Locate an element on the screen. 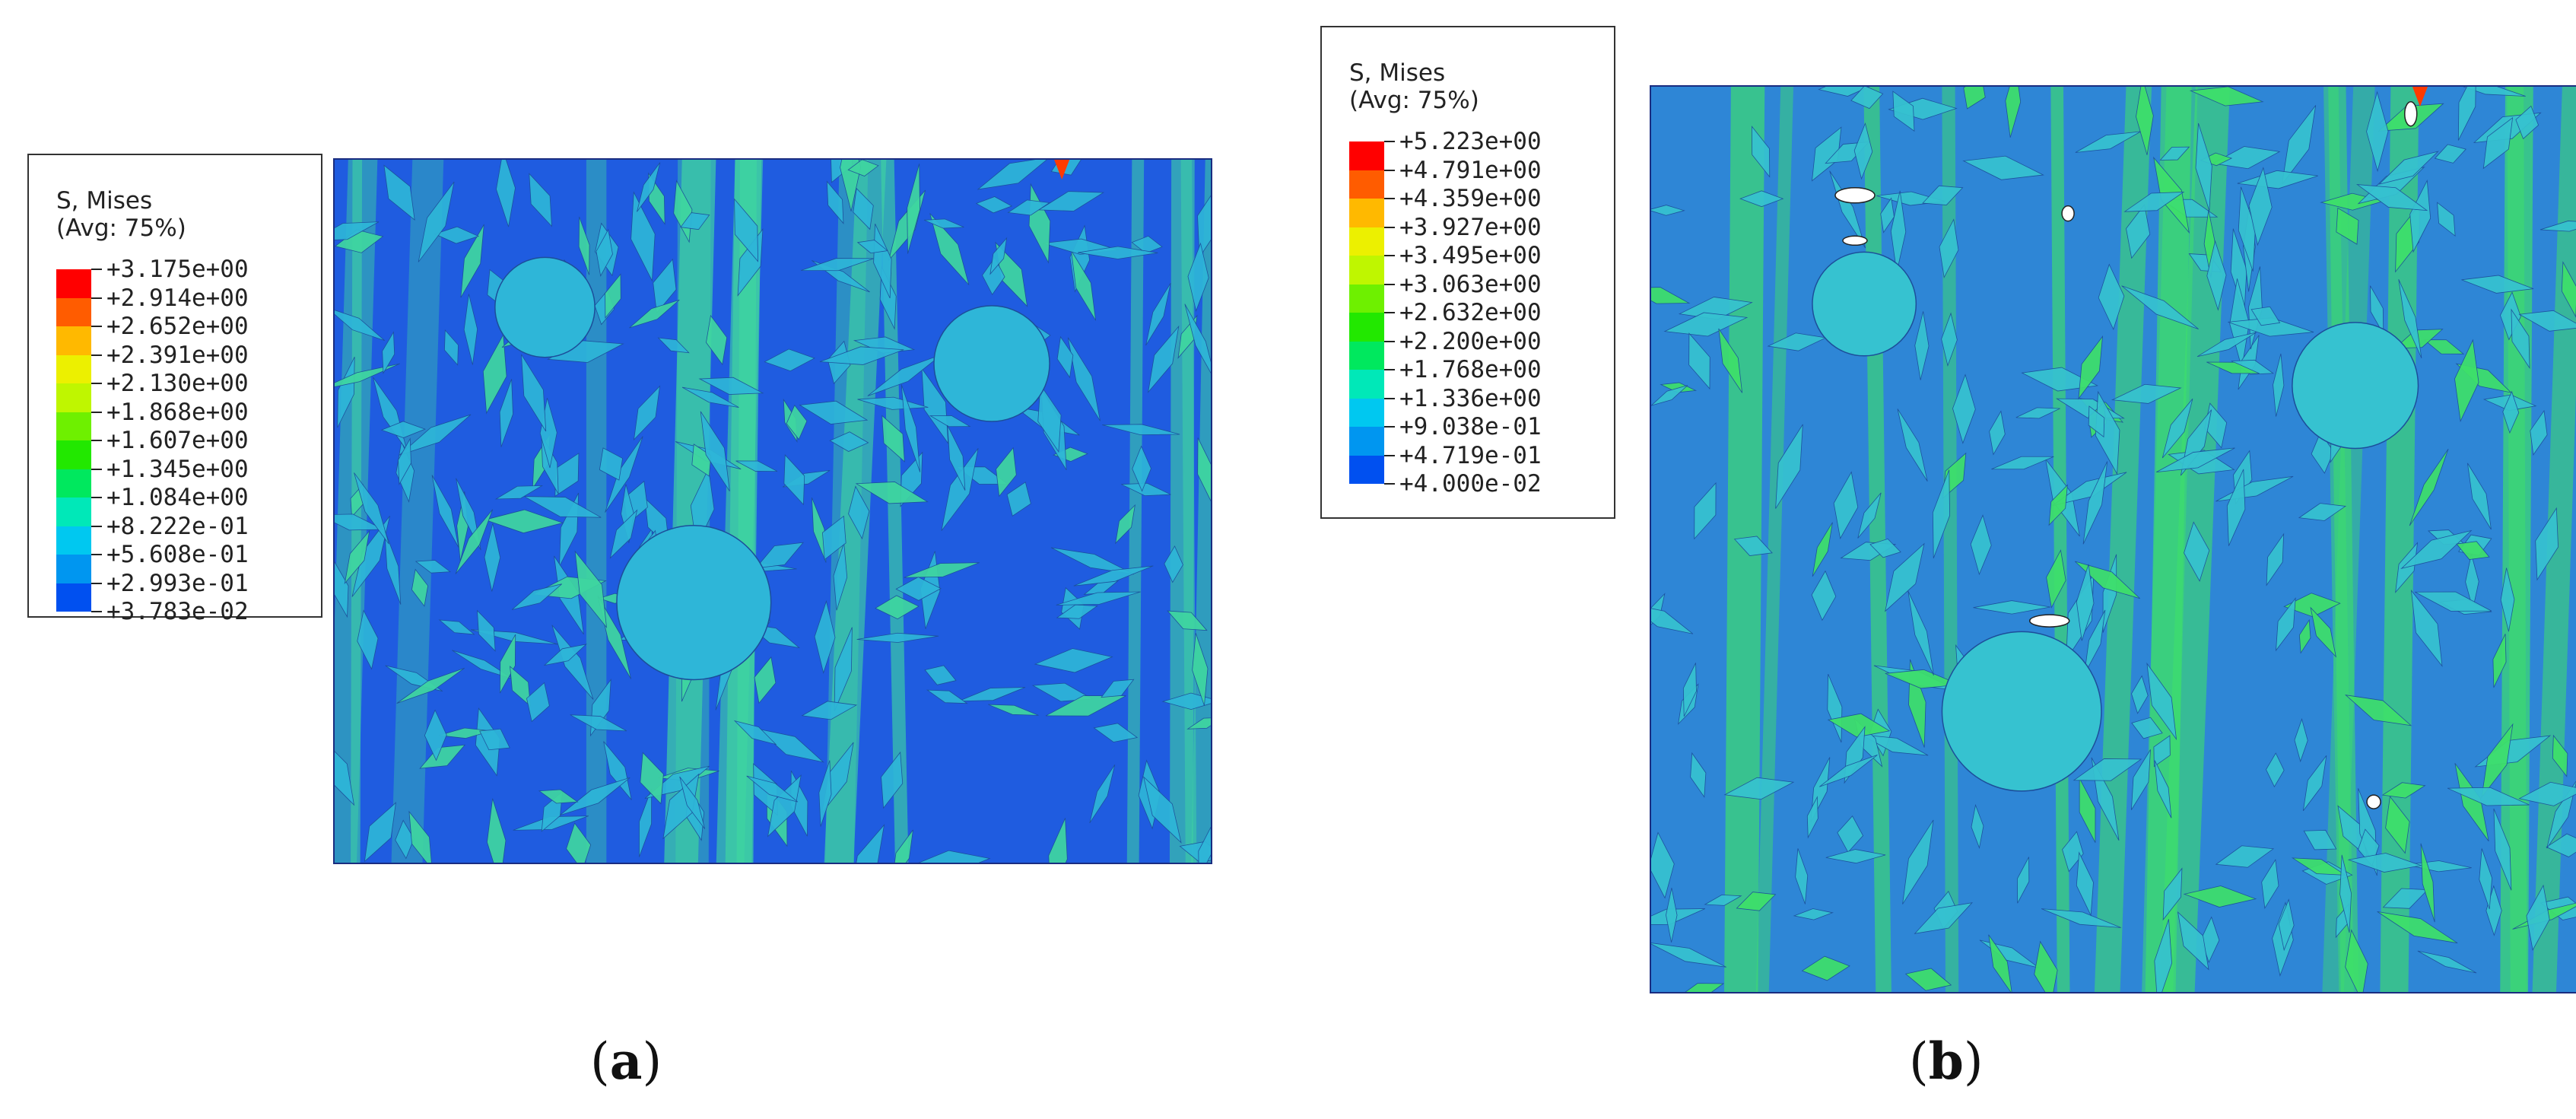 This screenshot has width=2576, height=1119. stress-band is located at coordinates (743, 511).